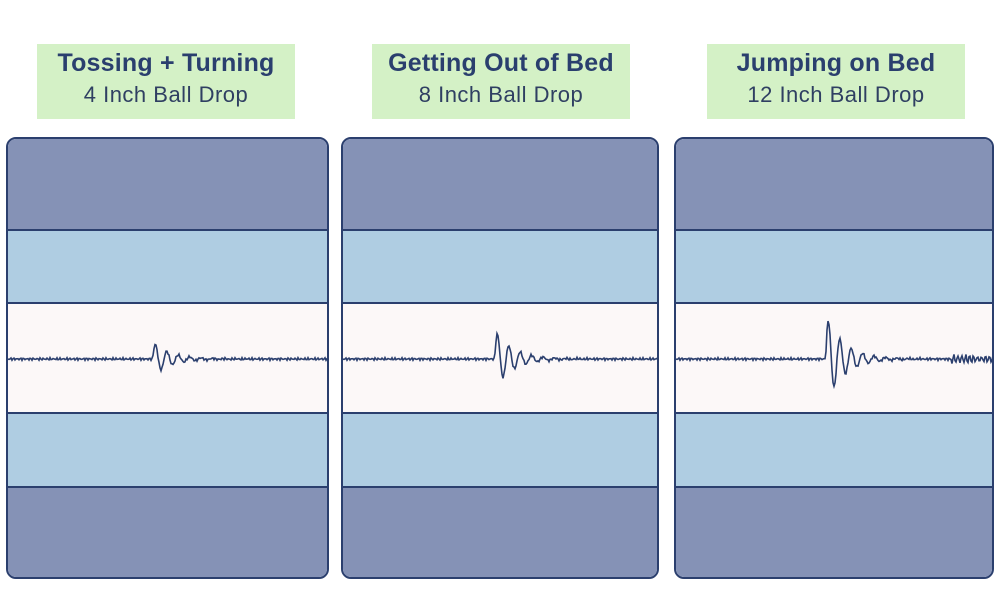 The image size is (1000, 607). I want to click on panel-subtitle: 12 Inch Ball Drop, so click(836, 94).